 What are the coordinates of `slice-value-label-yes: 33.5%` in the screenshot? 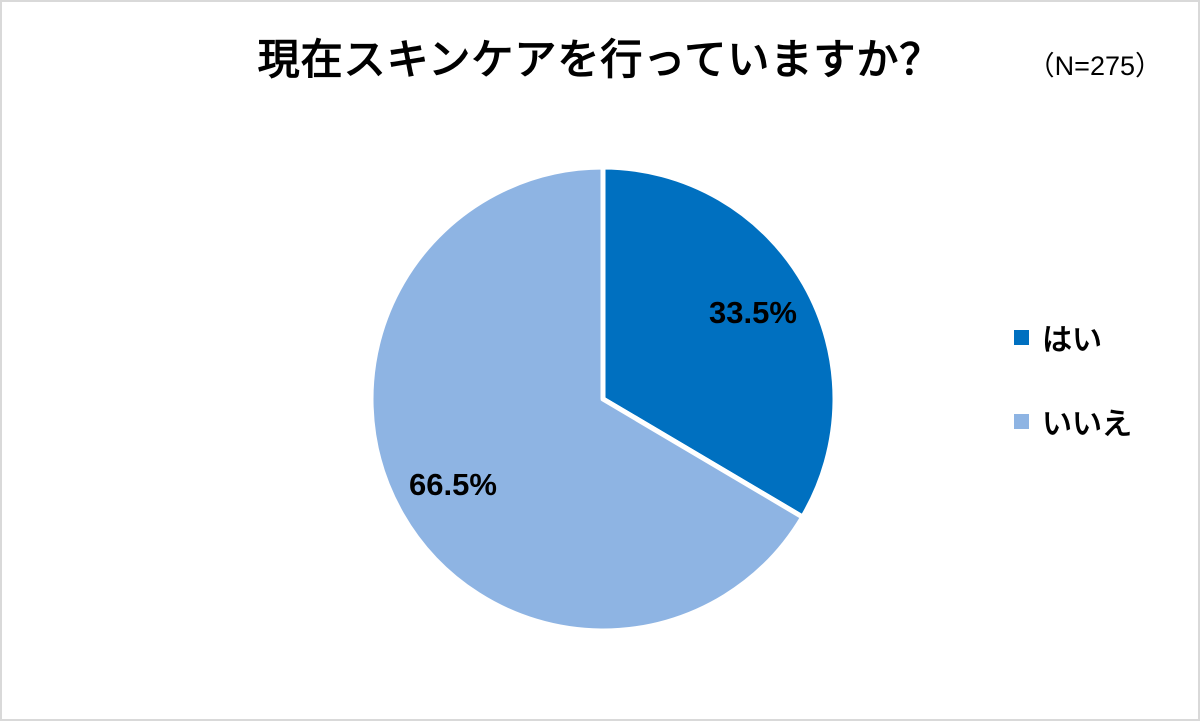 It's located at (753, 312).